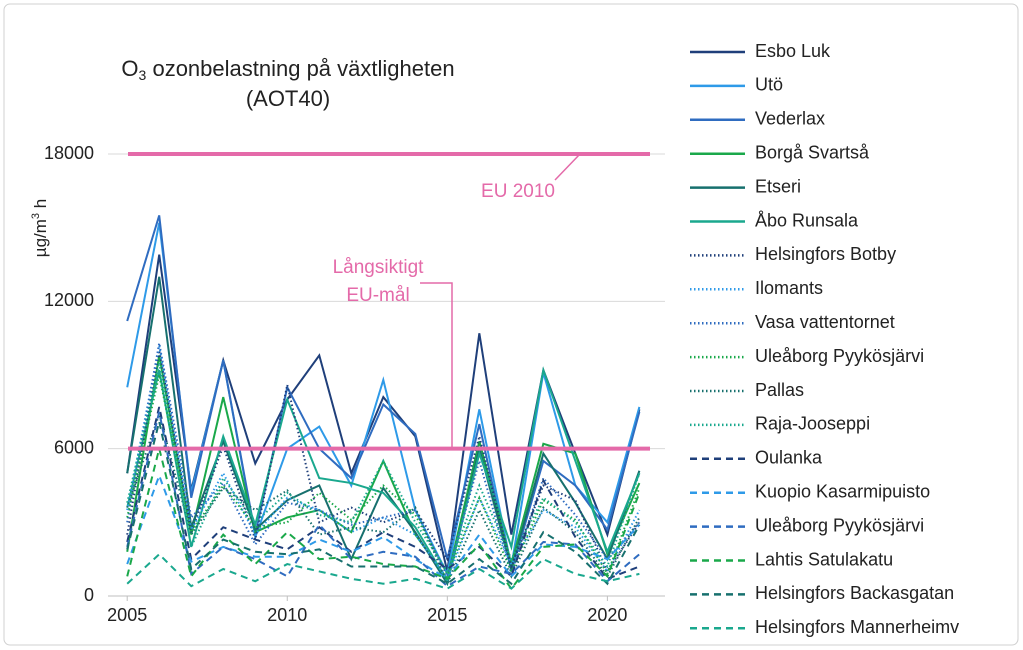 This screenshot has width=1023, height=650. Describe the element at coordinates (824, 559) in the screenshot. I see `legend-label: Lahtis Satulakatu` at that location.